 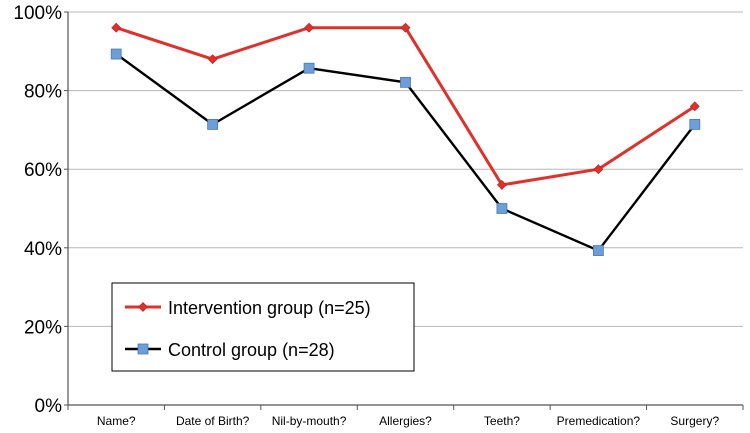 I want to click on x-tick-label: Allergies?, so click(x=405, y=421).